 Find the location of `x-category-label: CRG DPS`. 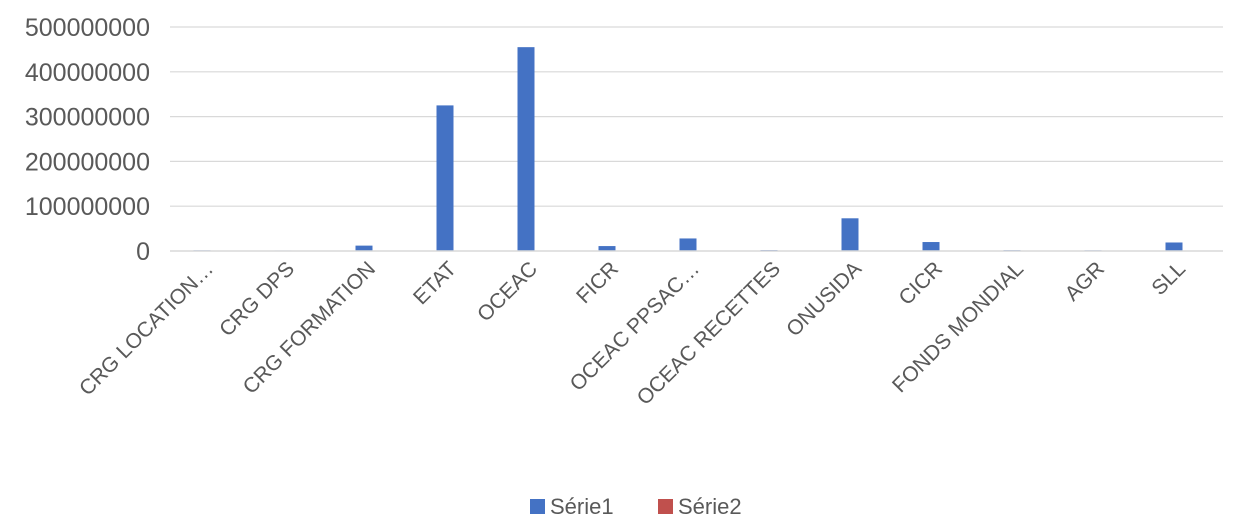

x-category-label: CRG DPS is located at coordinates (257, 299).